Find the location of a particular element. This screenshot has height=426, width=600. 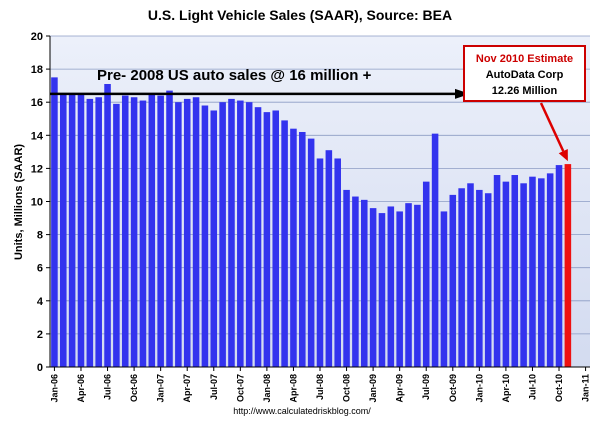

x-tick-label: Oct-07 is located at coordinates (240, 388).